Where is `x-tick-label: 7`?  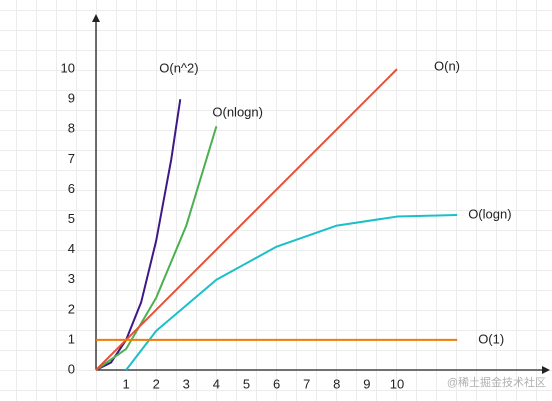 x-tick-label: 7 is located at coordinates (306, 383).